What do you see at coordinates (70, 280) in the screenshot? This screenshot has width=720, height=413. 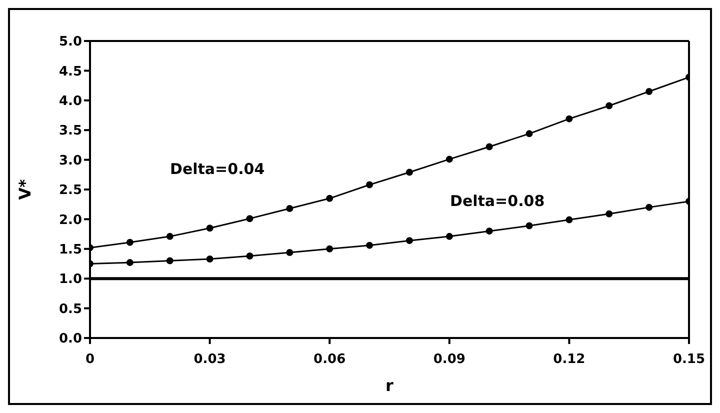 I see `y-tick-label: 1.0` at bounding box center [70, 280].